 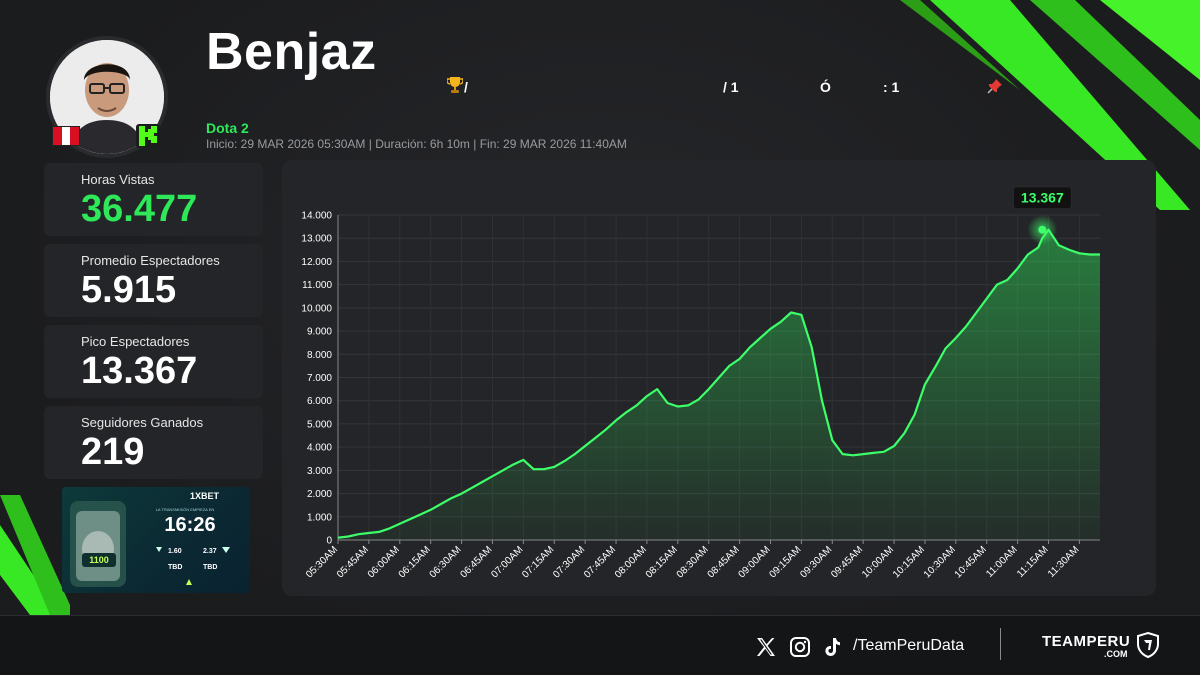 What do you see at coordinates (662, 562) in the screenshot?
I see `x-tick-label: 08:15AM` at bounding box center [662, 562].